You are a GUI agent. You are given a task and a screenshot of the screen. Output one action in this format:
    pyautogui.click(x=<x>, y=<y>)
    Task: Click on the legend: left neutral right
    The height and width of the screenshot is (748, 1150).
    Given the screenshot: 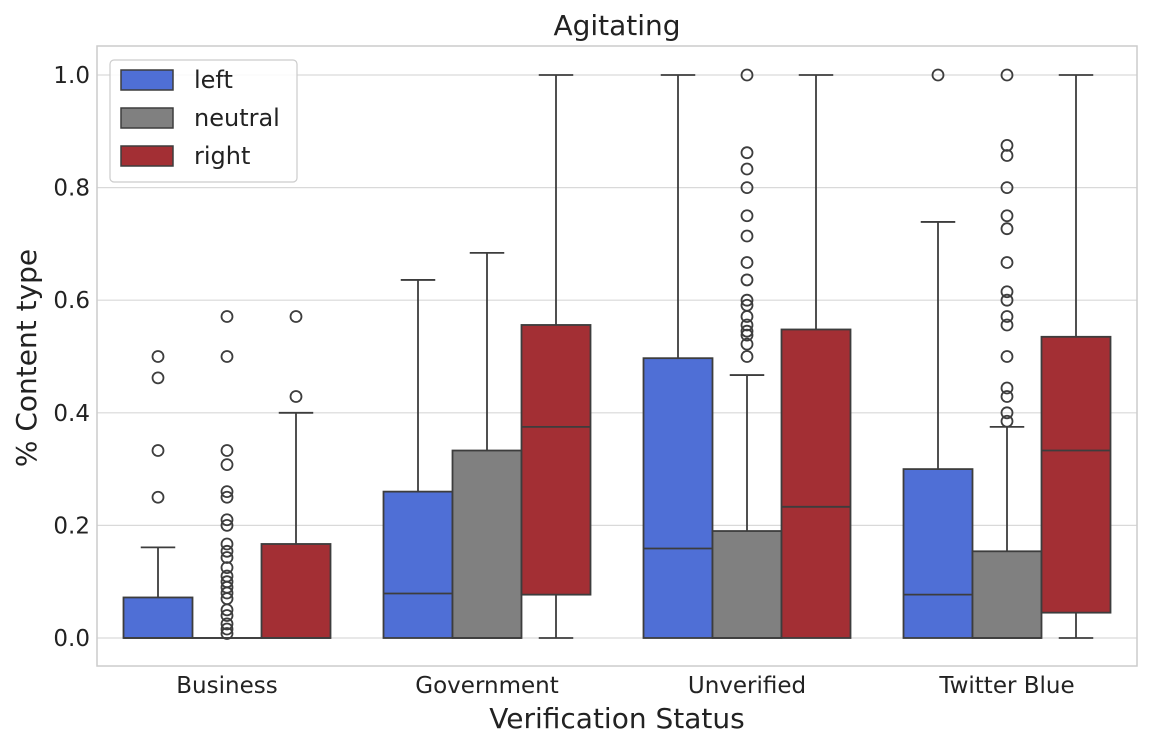 What is the action you would take?
    pyautogui.click(x=203, y=121)
    